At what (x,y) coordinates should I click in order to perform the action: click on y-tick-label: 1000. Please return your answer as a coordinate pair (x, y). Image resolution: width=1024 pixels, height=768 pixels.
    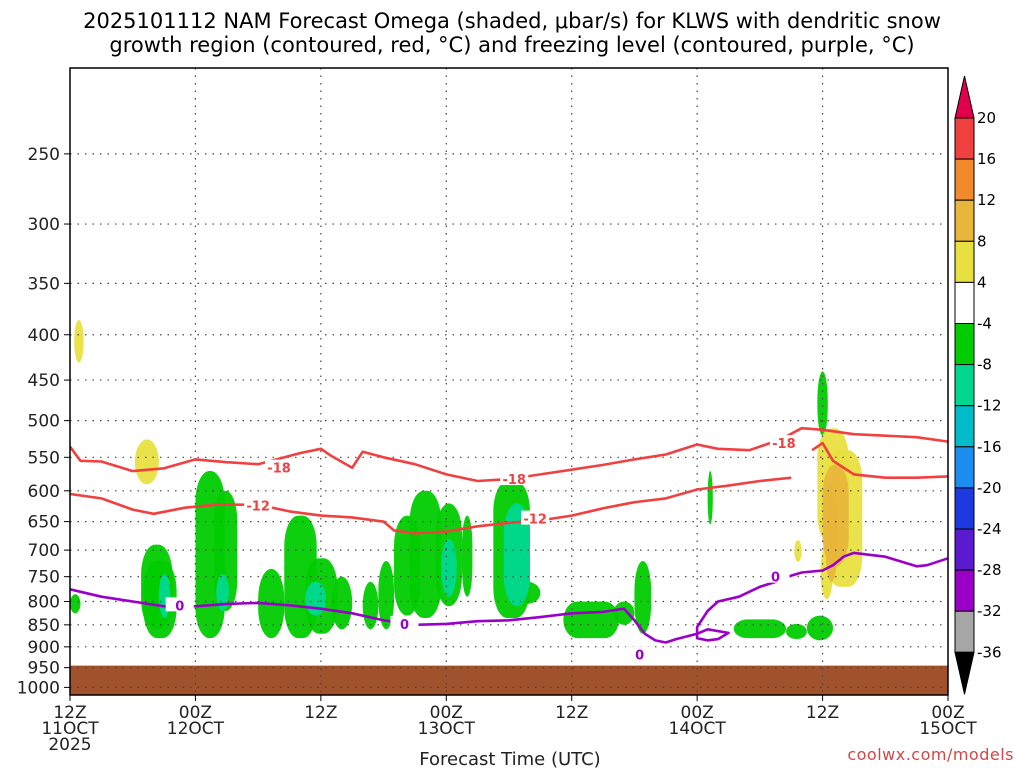
    Looking at the image, I should click on (38, 688).